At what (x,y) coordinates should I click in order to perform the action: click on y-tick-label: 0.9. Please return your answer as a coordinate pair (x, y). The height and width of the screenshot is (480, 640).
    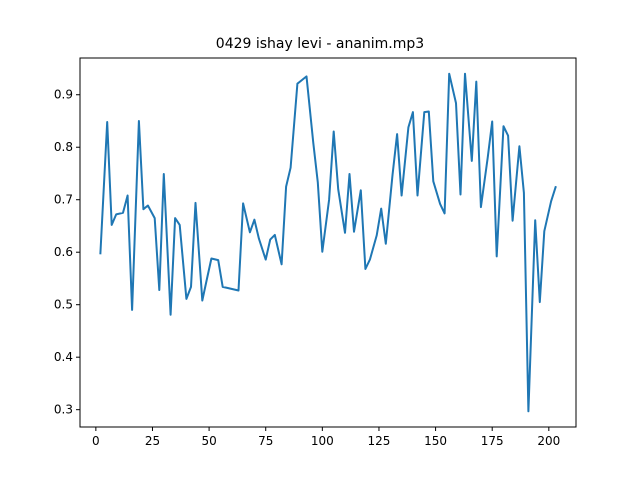
    Looking at the image, I should click on (63, 95).